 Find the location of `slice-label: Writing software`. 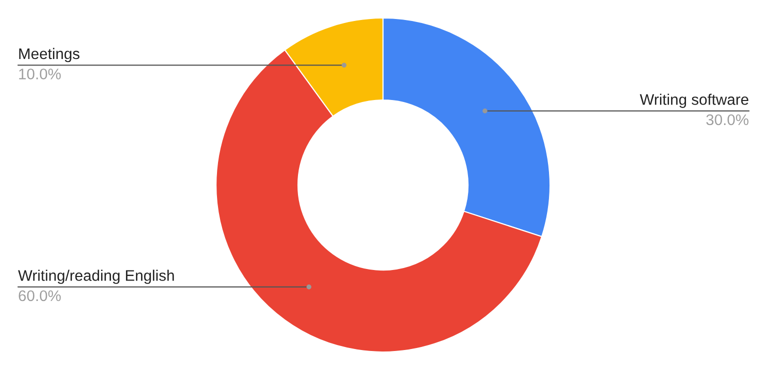

slice-label: Writing software is located at coordinates (694, 101).